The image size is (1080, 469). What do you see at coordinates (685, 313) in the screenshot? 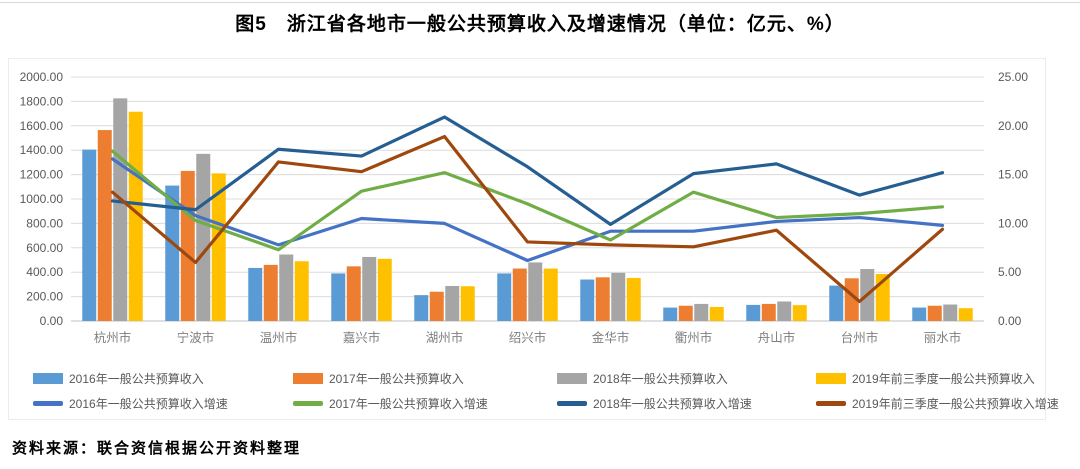
I see `bar-2-衢州市` at bounding box center [685, 313].